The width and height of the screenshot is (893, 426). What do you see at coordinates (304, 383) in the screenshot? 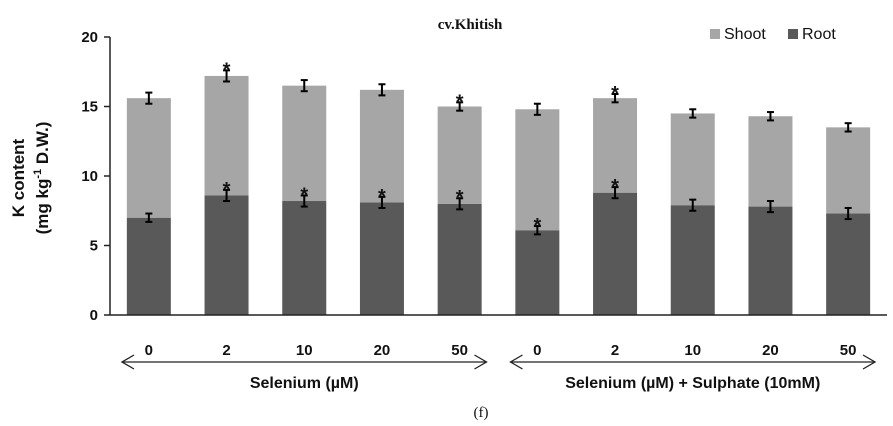
I see `group-label: Selenium (µM)` at bounding box center [304, 383].